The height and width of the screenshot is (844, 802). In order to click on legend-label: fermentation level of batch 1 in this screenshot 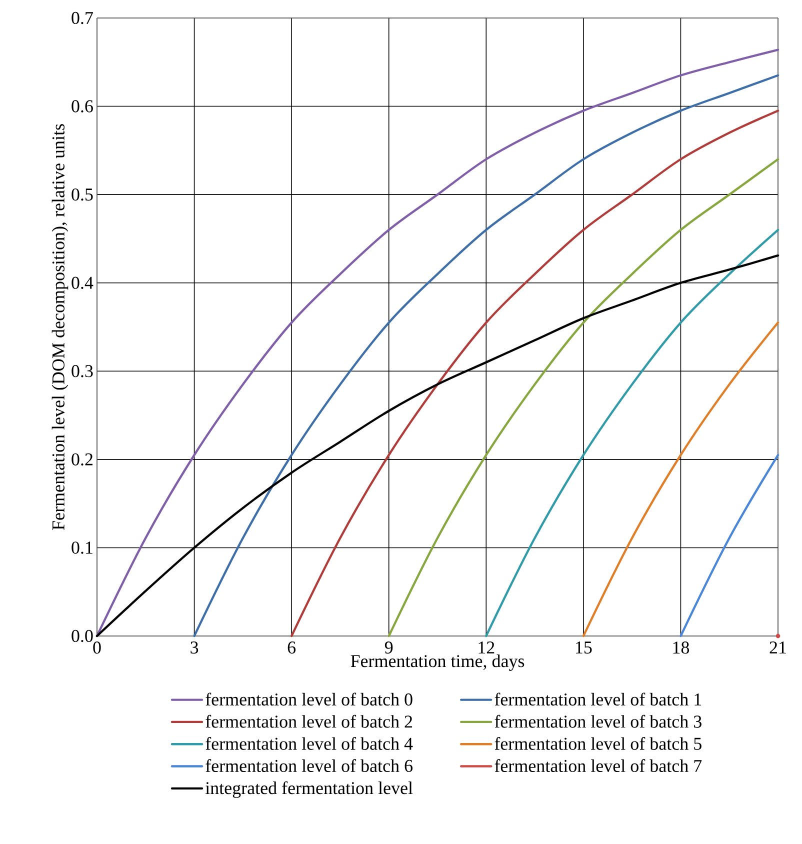, I will do `click(598, 699)`.